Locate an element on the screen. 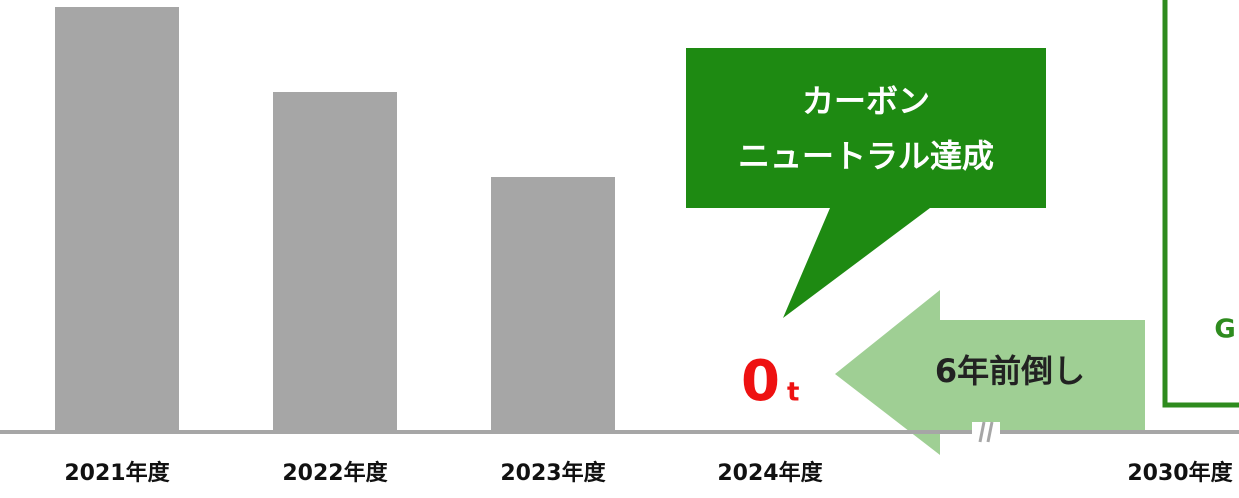  x-tick-label: 2024年度 is located at coordinates (770, 473).